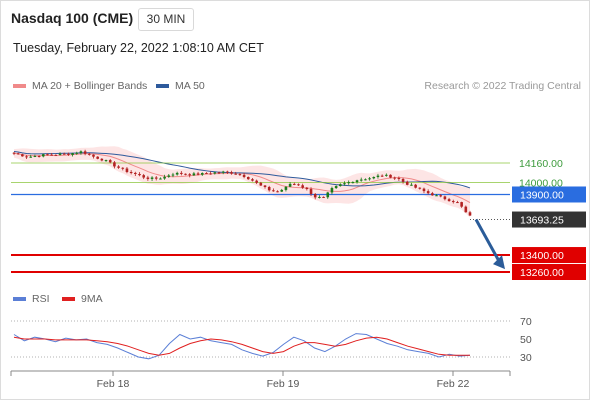 The width and height of the screenshot is (590, 400). I want to click on x-axis-tick-label: Feb 19, so click(283, 384).